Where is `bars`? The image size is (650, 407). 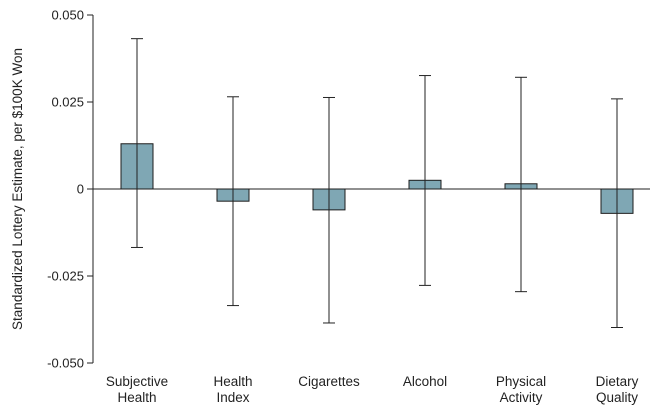 bars is located at coordinates (377, 178).